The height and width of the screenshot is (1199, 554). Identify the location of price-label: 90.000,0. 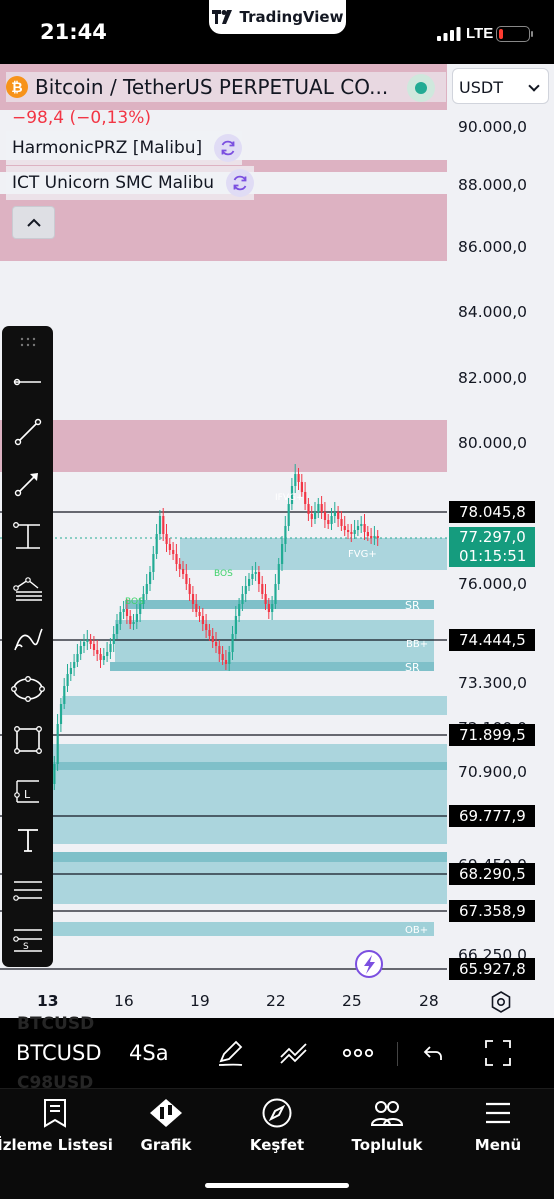
(493, 127).